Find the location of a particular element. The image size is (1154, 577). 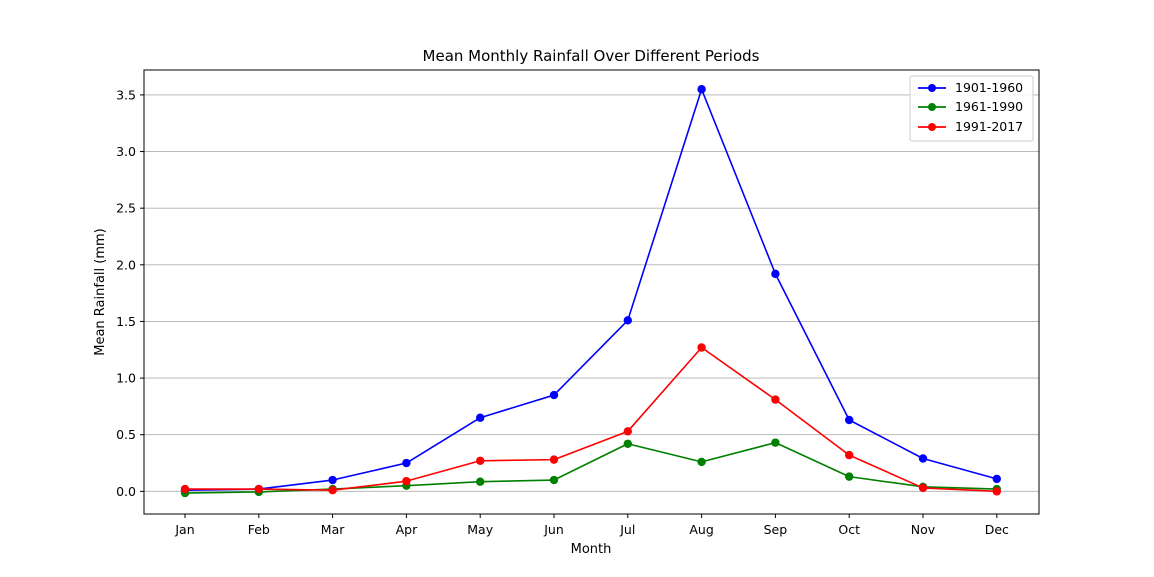

legend-label-1961-1990: 1961-1990 is located at coordinates (989, 106).